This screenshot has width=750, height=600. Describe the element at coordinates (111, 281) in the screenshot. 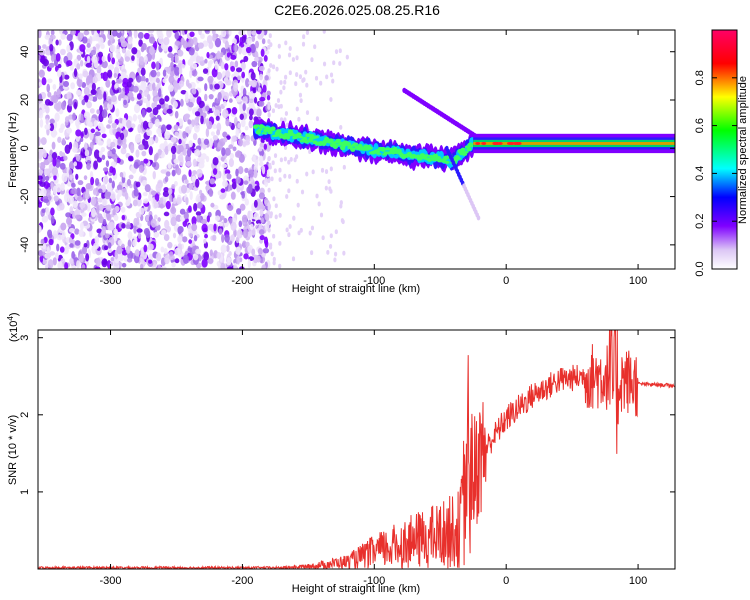

I see `spectrogram-x-tick-label: -300` at that location.